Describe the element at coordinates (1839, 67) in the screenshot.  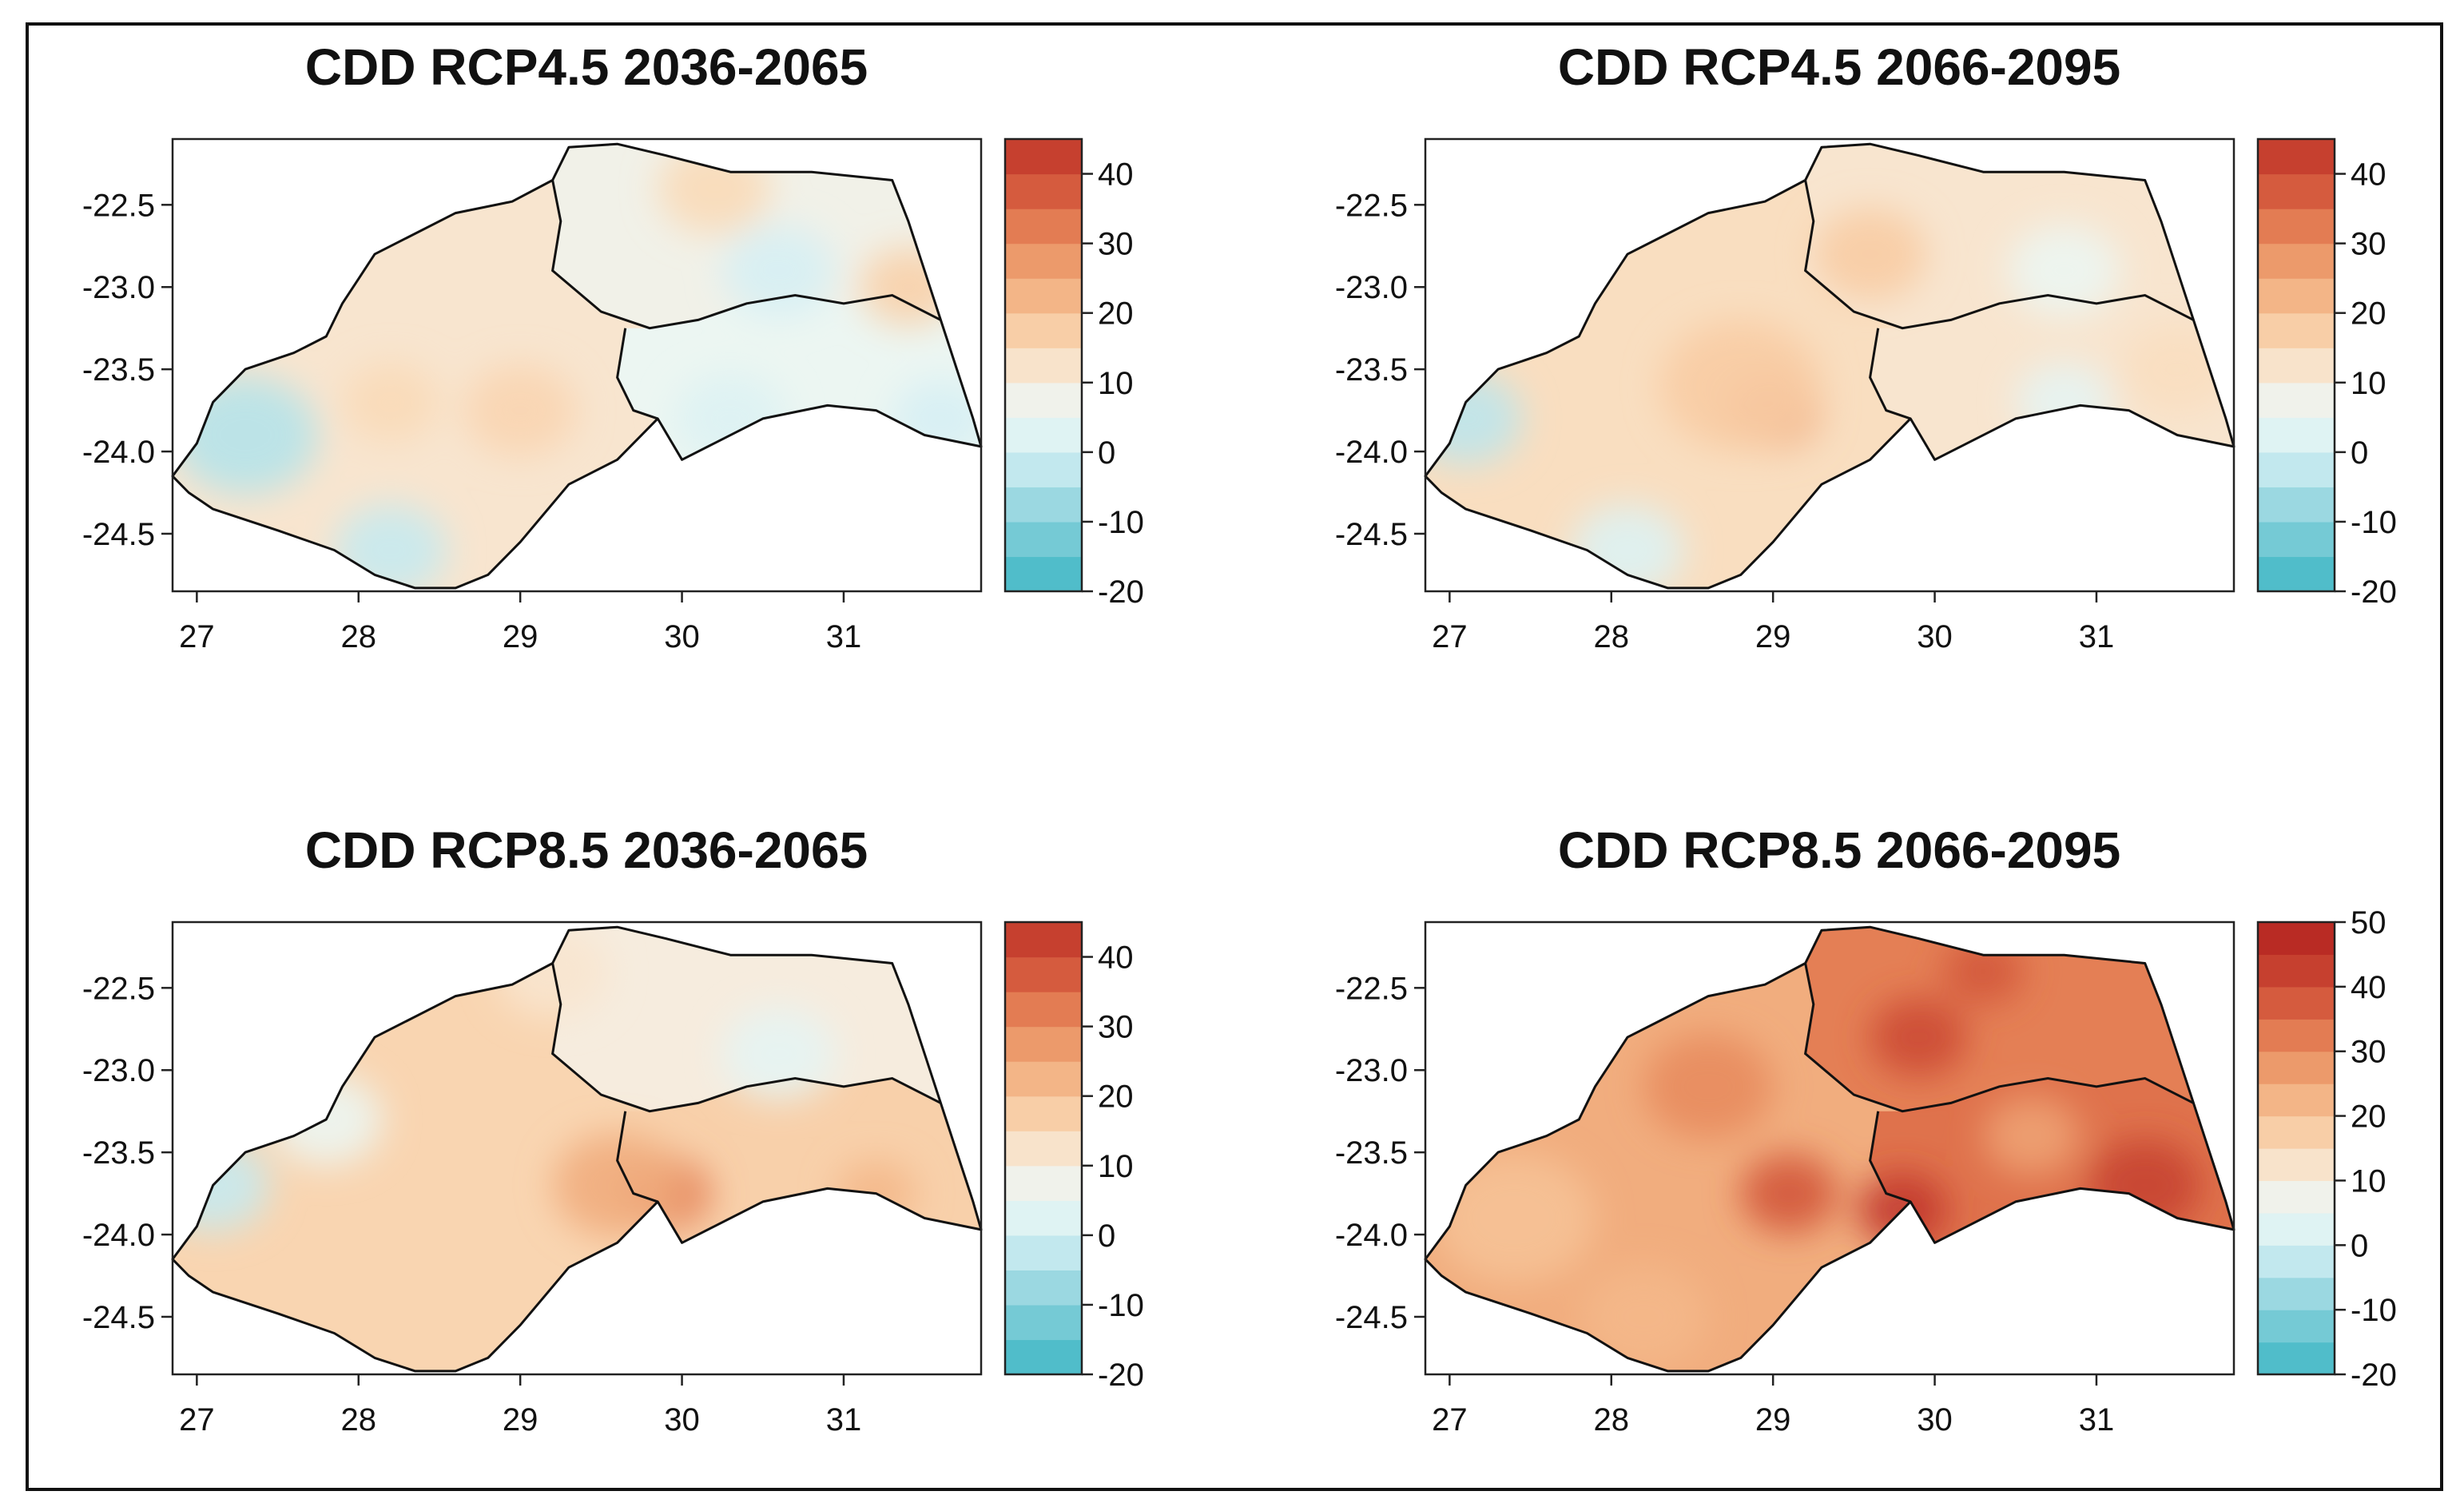
I see `panel-title: CDD RCP4.5 2066-2095` at that location.